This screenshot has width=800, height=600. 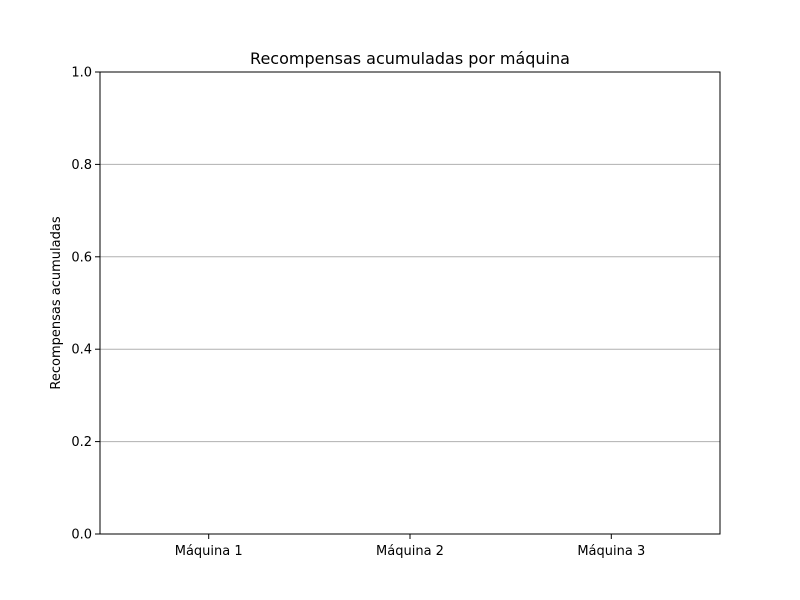 I want to click on x-tick-label: Máquina 3, so click(x=611, y=551).